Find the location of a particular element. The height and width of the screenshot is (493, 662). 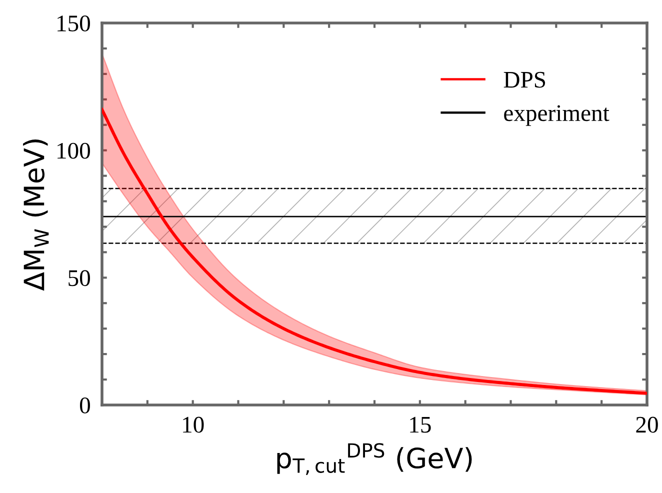

legend-label: experiment is located at coordinates (557, 115).